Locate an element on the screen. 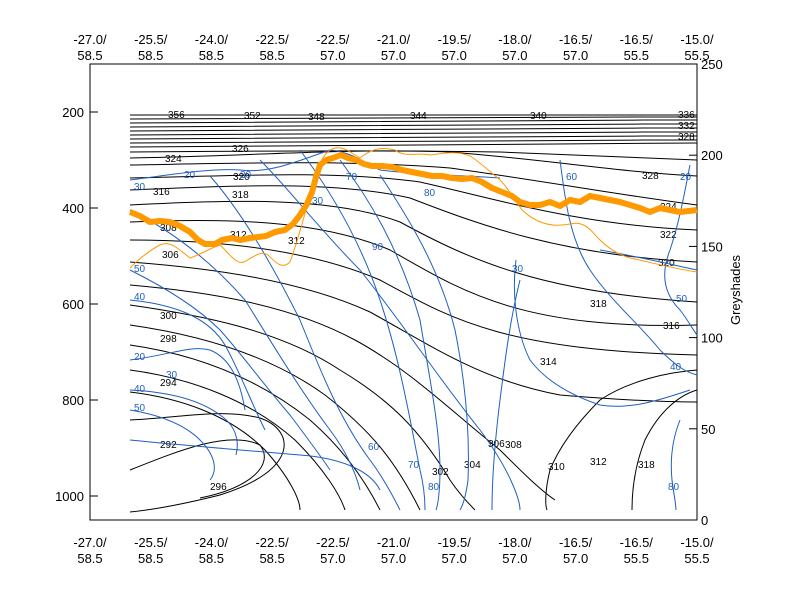 Image resolution: width=800 pixels, height=600 pixels. humidity-label: 40 is located at coordinates (676, 367).